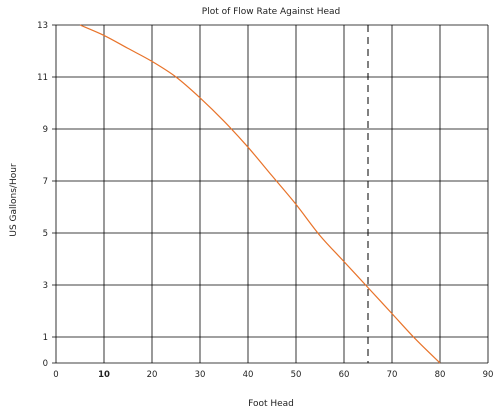  I want to click on x-tick-label: 90, so click(488, 375).